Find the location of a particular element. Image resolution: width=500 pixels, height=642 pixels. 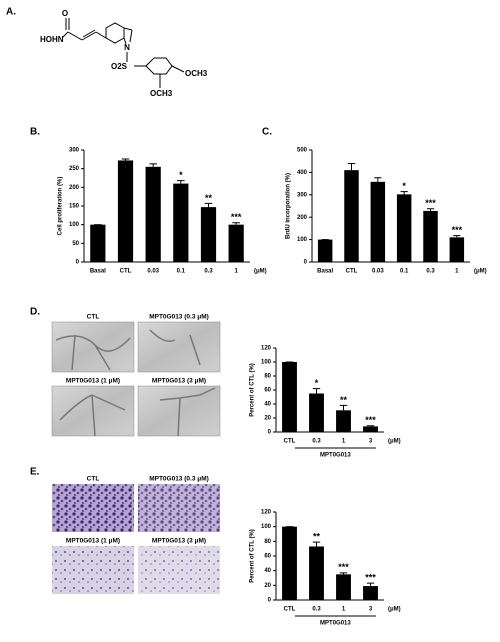

chem-label: HOHN is located at coordinates (52, 39).